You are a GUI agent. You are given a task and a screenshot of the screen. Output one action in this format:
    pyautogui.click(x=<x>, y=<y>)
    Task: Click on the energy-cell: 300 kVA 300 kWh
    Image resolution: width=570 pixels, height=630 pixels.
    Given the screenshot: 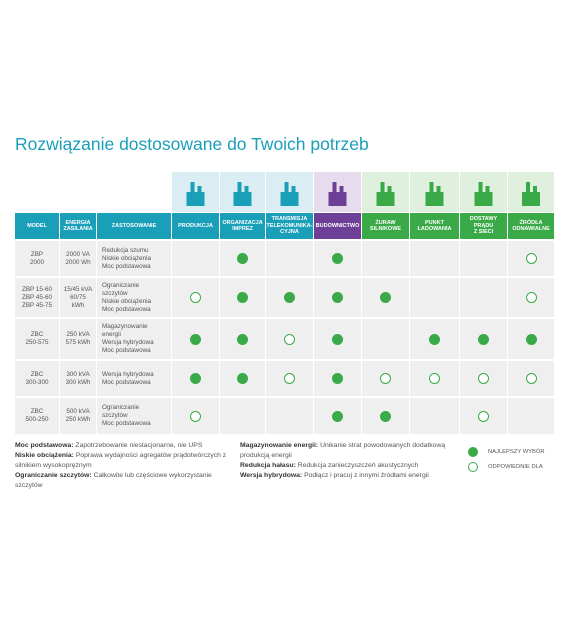 What is the action you would take?
    pyautogui.click(x=78, y=378)
    